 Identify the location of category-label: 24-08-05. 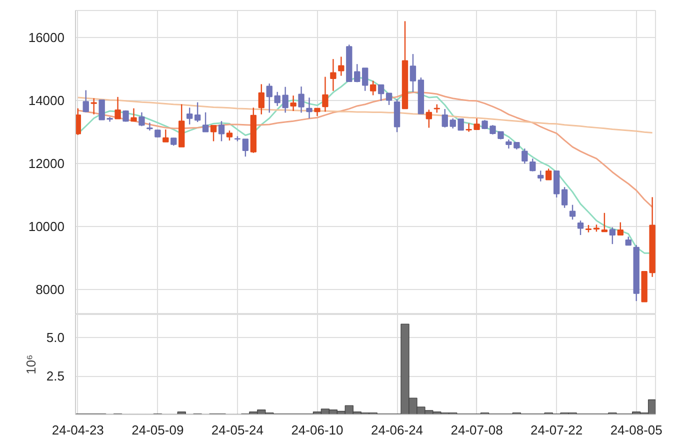
(636, 430).